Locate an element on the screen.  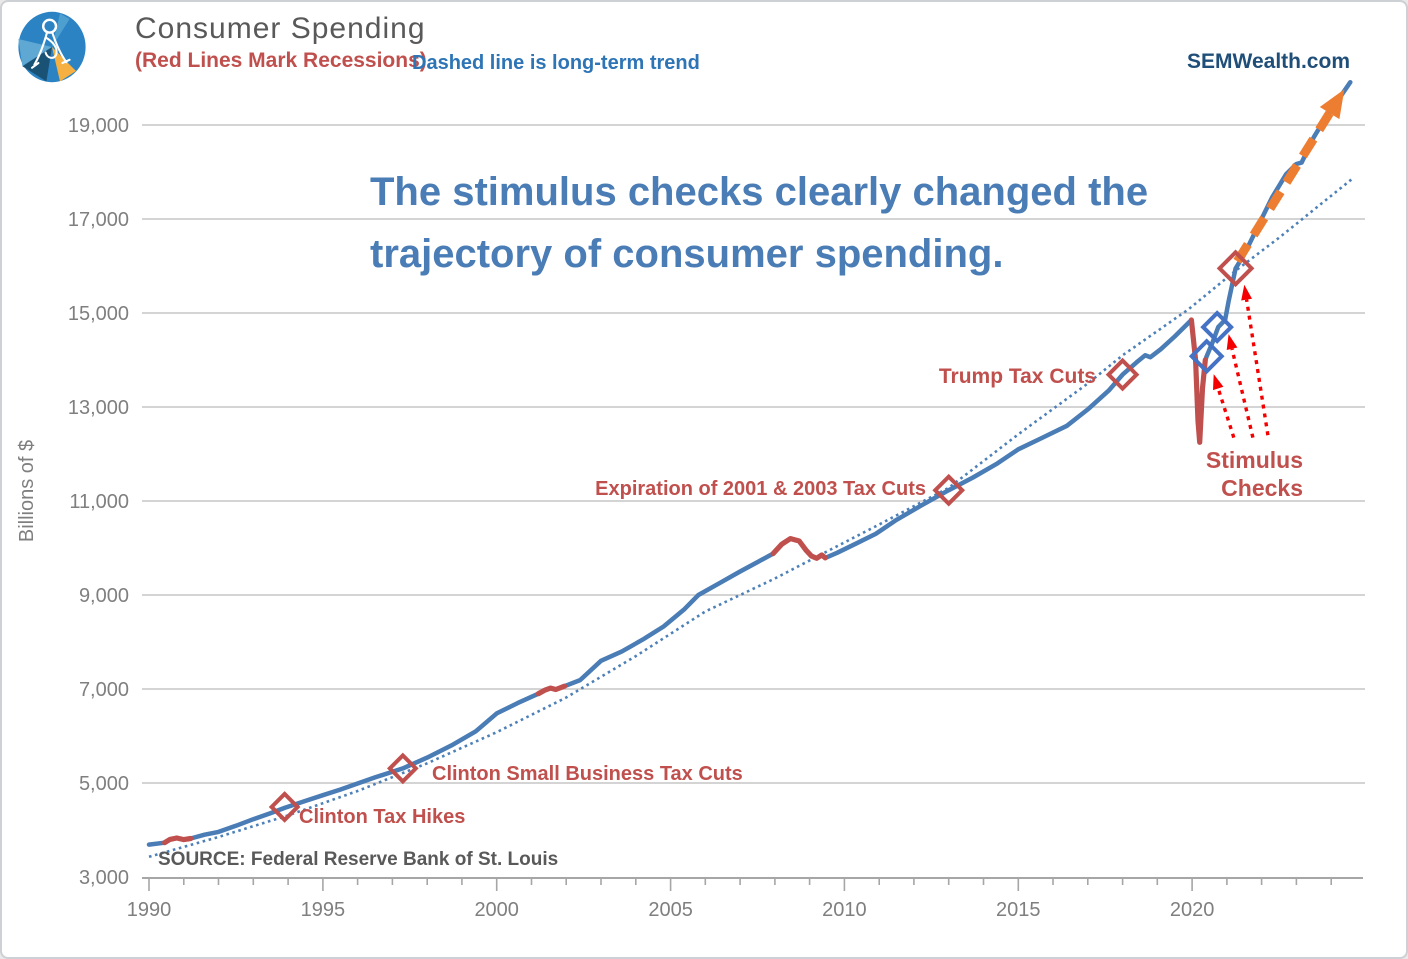
y-tick-label: 3,000 is located at coordinates (104, 878).